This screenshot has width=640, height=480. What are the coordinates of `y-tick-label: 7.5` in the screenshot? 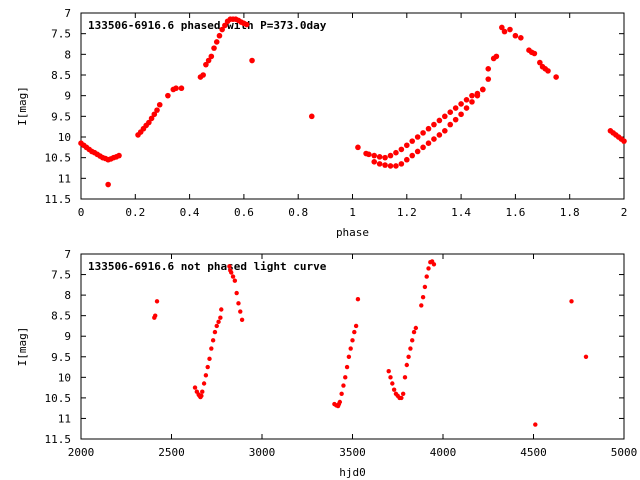 It's located at (61, 275).